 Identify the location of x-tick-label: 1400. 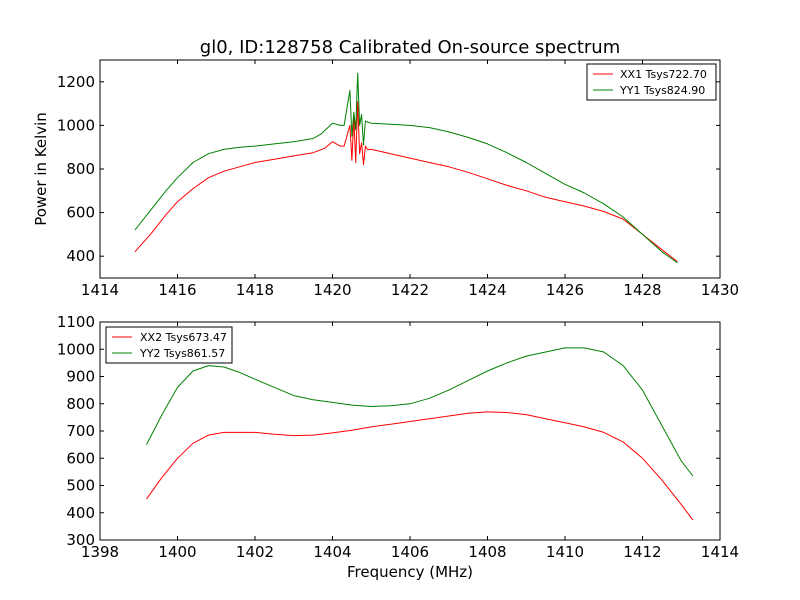
(177, 552).